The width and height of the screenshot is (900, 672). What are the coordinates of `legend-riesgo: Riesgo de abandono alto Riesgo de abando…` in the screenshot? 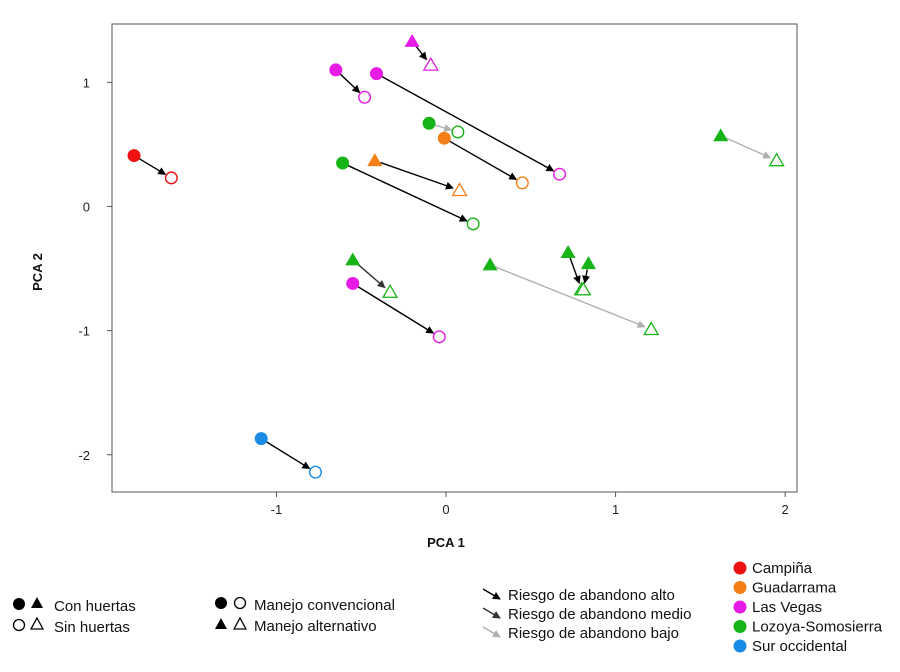 It's located at (586, 614).